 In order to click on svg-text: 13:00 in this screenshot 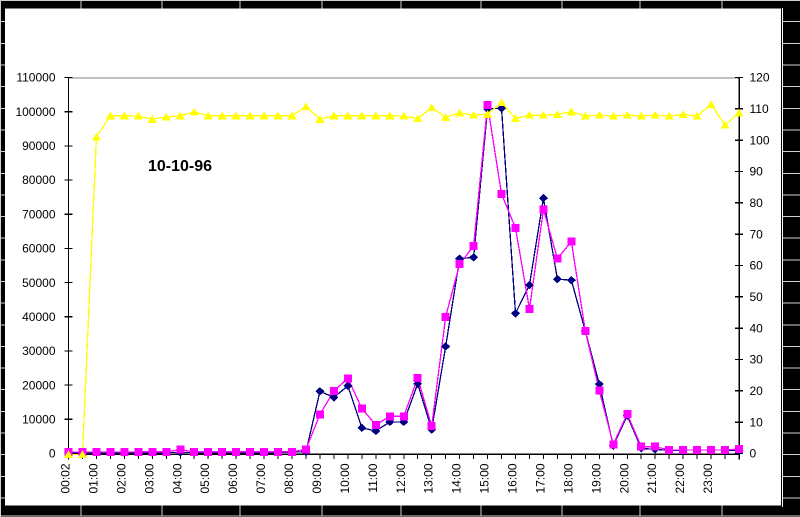, I will do `click(429, 478)`.